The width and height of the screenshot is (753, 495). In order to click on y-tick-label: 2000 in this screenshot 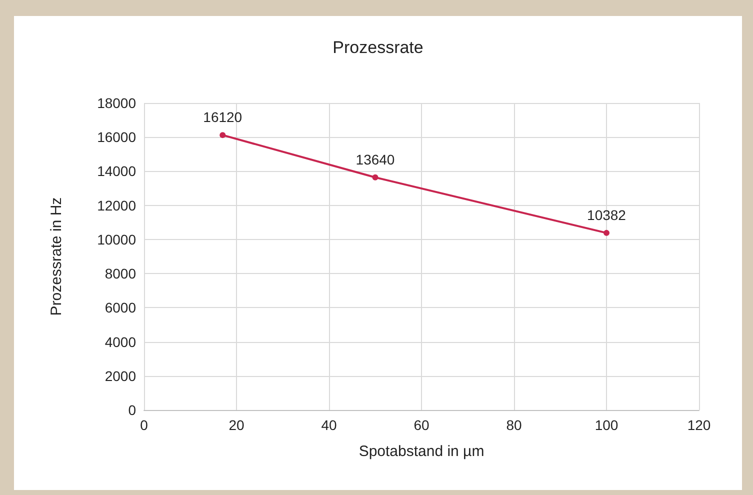, I will do `click(120, 376)`.